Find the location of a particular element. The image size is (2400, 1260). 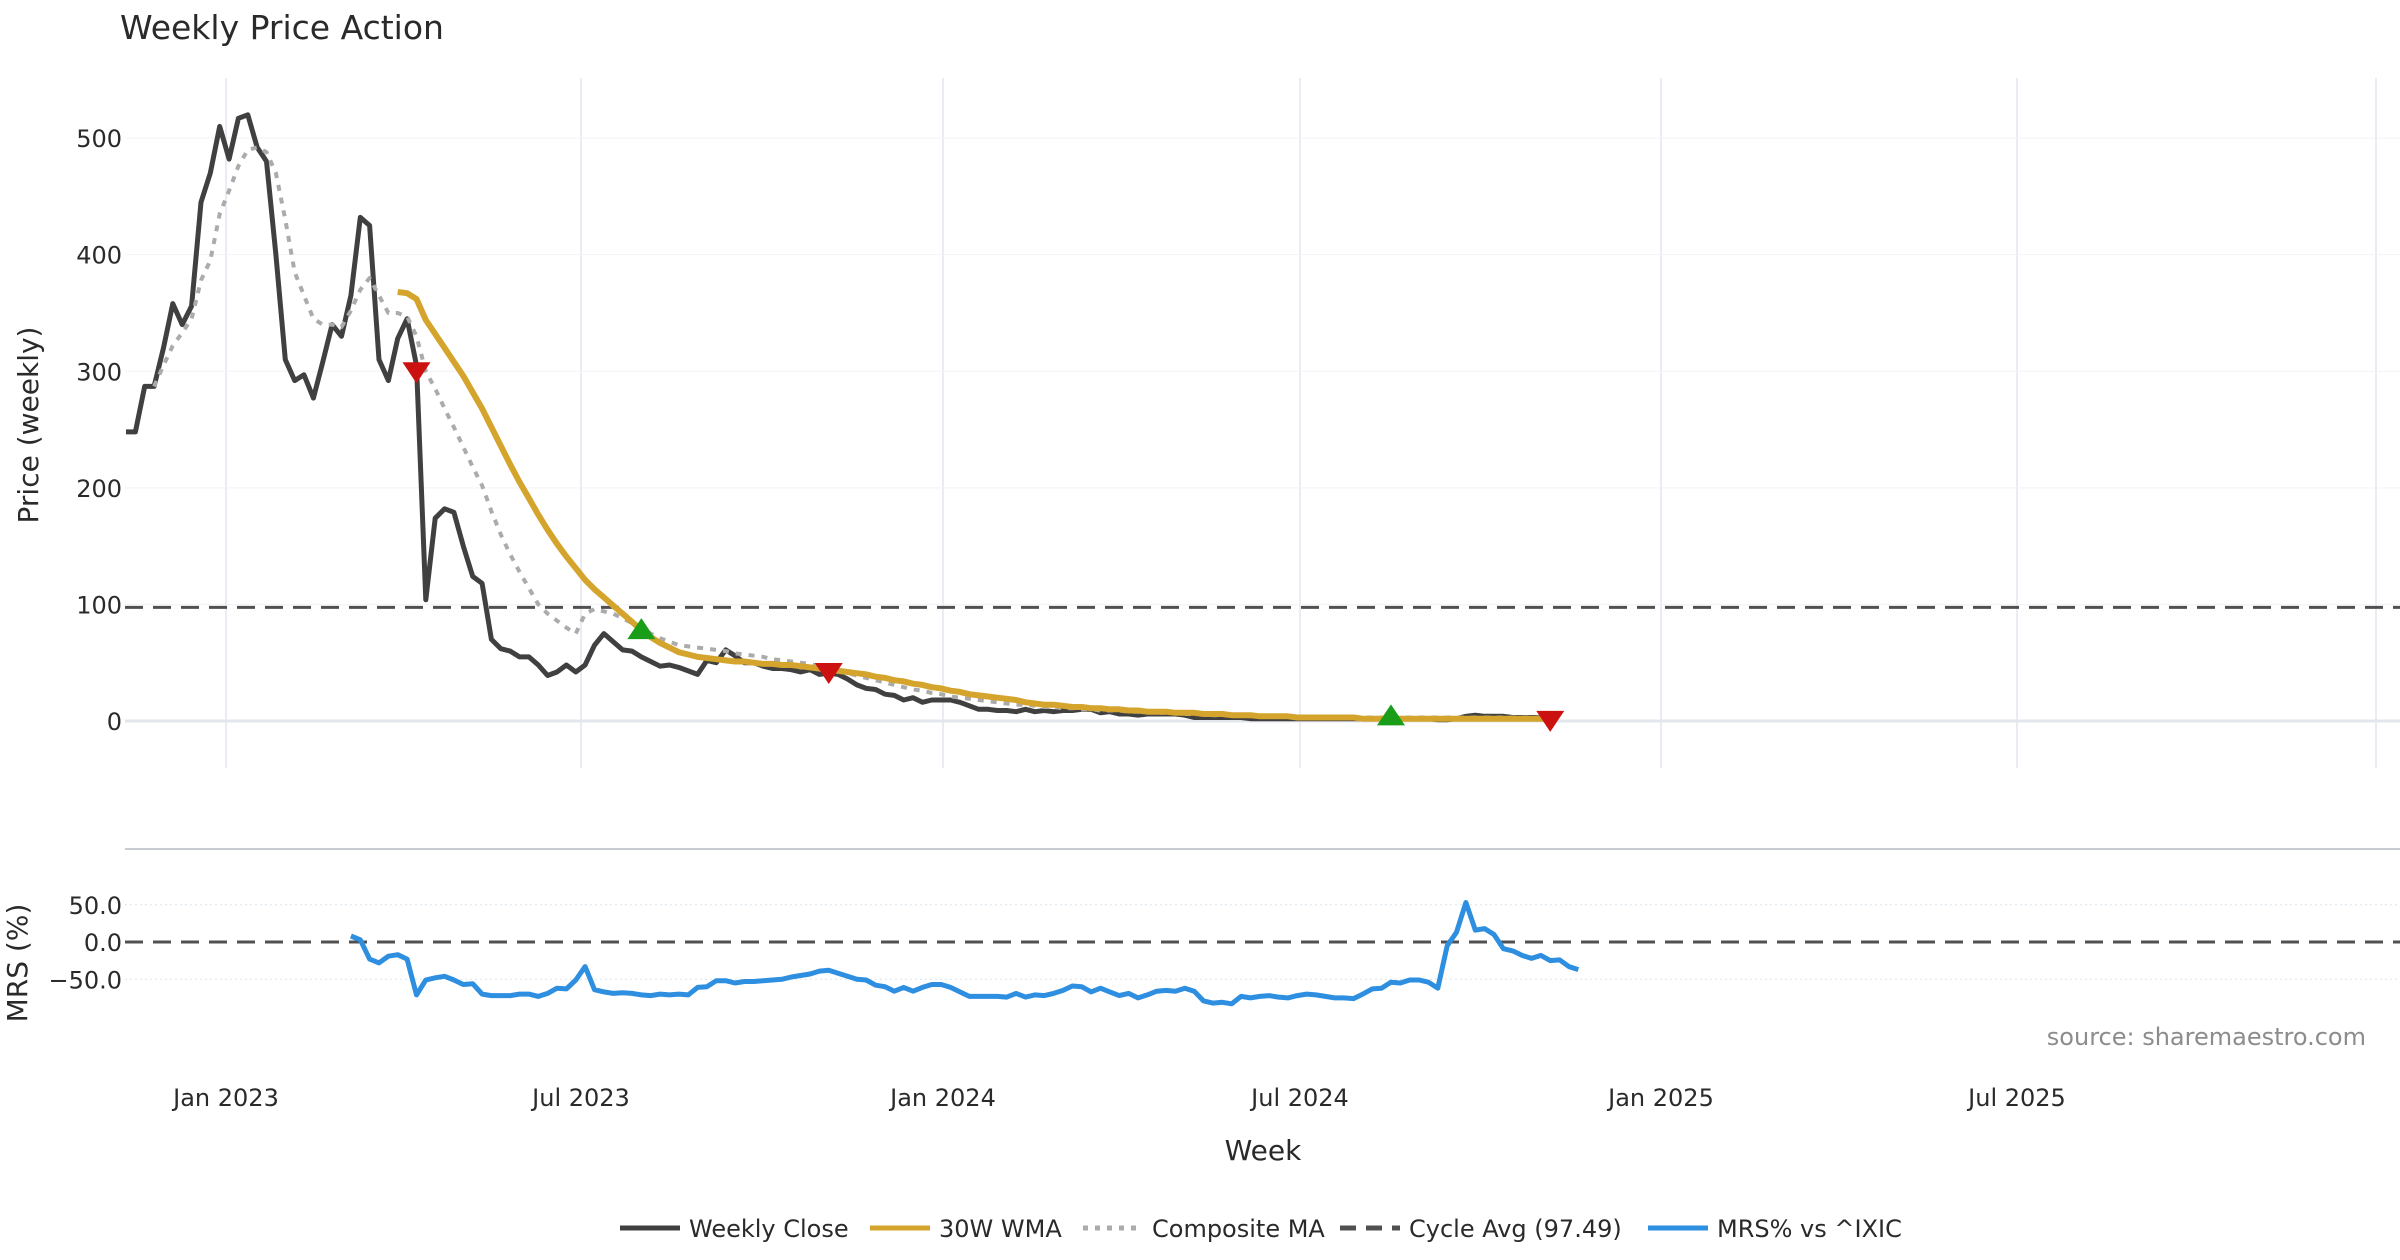

x-tick-label: Jan 2024 is located at coordinates (942, 1098).